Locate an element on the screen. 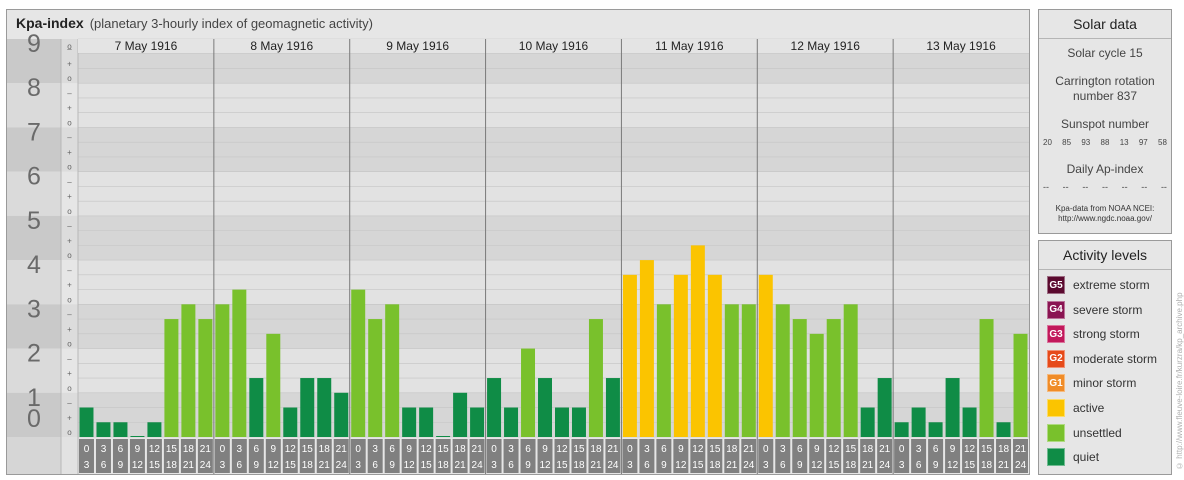  day-label: 9 May 1916 is located at coordinates (417, 46).